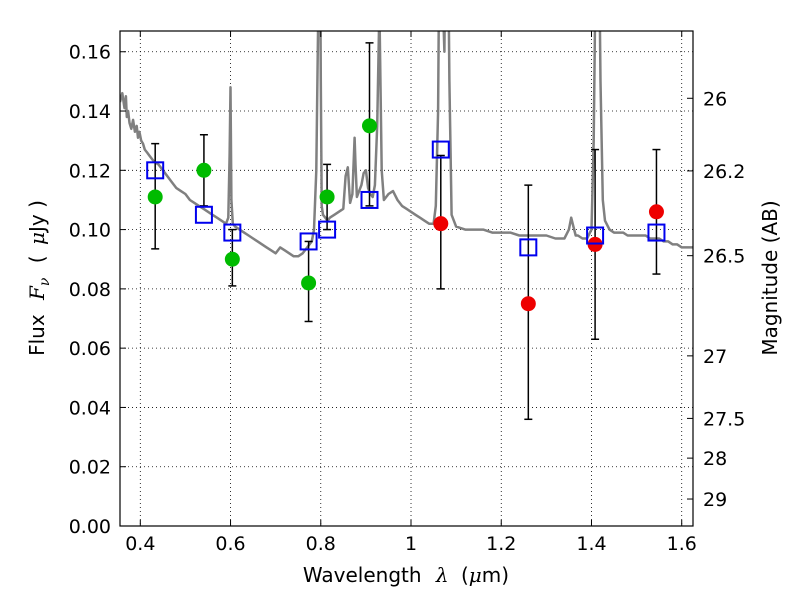 The height and width of the screenshot is (600, 800). What do you see at coordinates (715, 500) in the screenshot?
I see `mag-tick-label: 29` at bounding box center [715, 500].